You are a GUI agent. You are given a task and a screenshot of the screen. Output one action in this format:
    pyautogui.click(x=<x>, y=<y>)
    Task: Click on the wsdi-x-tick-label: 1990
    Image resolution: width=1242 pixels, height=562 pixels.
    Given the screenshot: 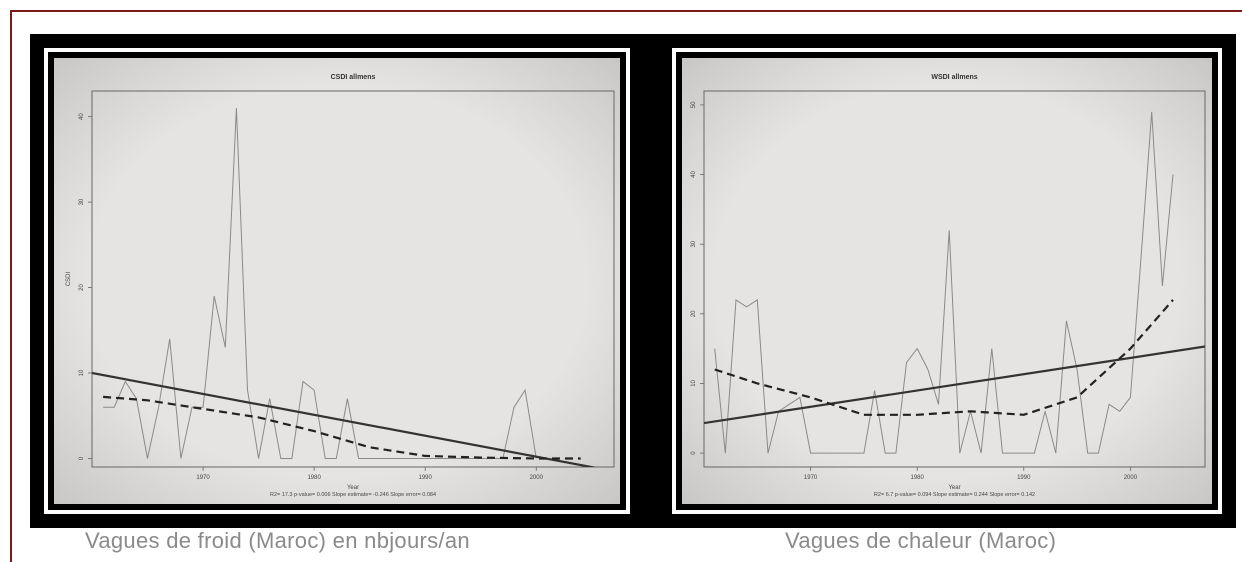 What is the action you would take?
    pyautogui.click(x=1024, y=478)
    